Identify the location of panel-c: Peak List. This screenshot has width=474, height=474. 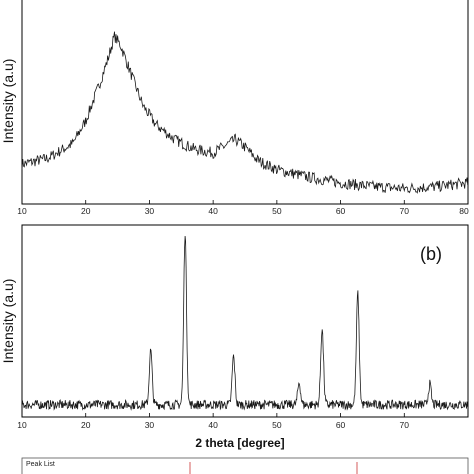
(245, 465).